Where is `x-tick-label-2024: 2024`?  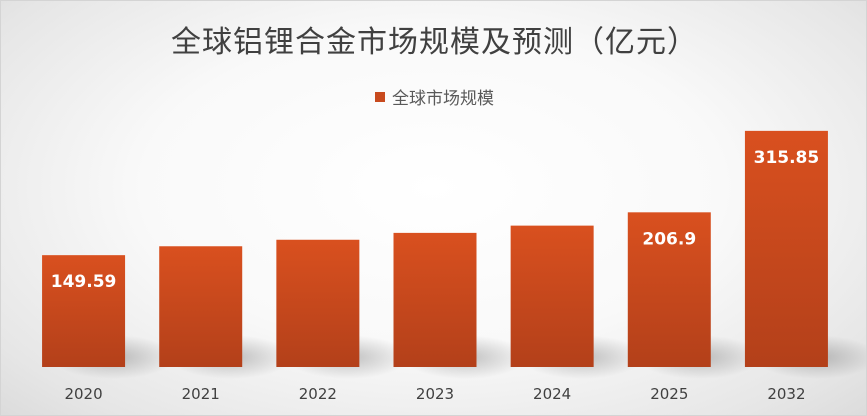 x-tick-label-2024: 2024 is located at coordinates (552, 394).